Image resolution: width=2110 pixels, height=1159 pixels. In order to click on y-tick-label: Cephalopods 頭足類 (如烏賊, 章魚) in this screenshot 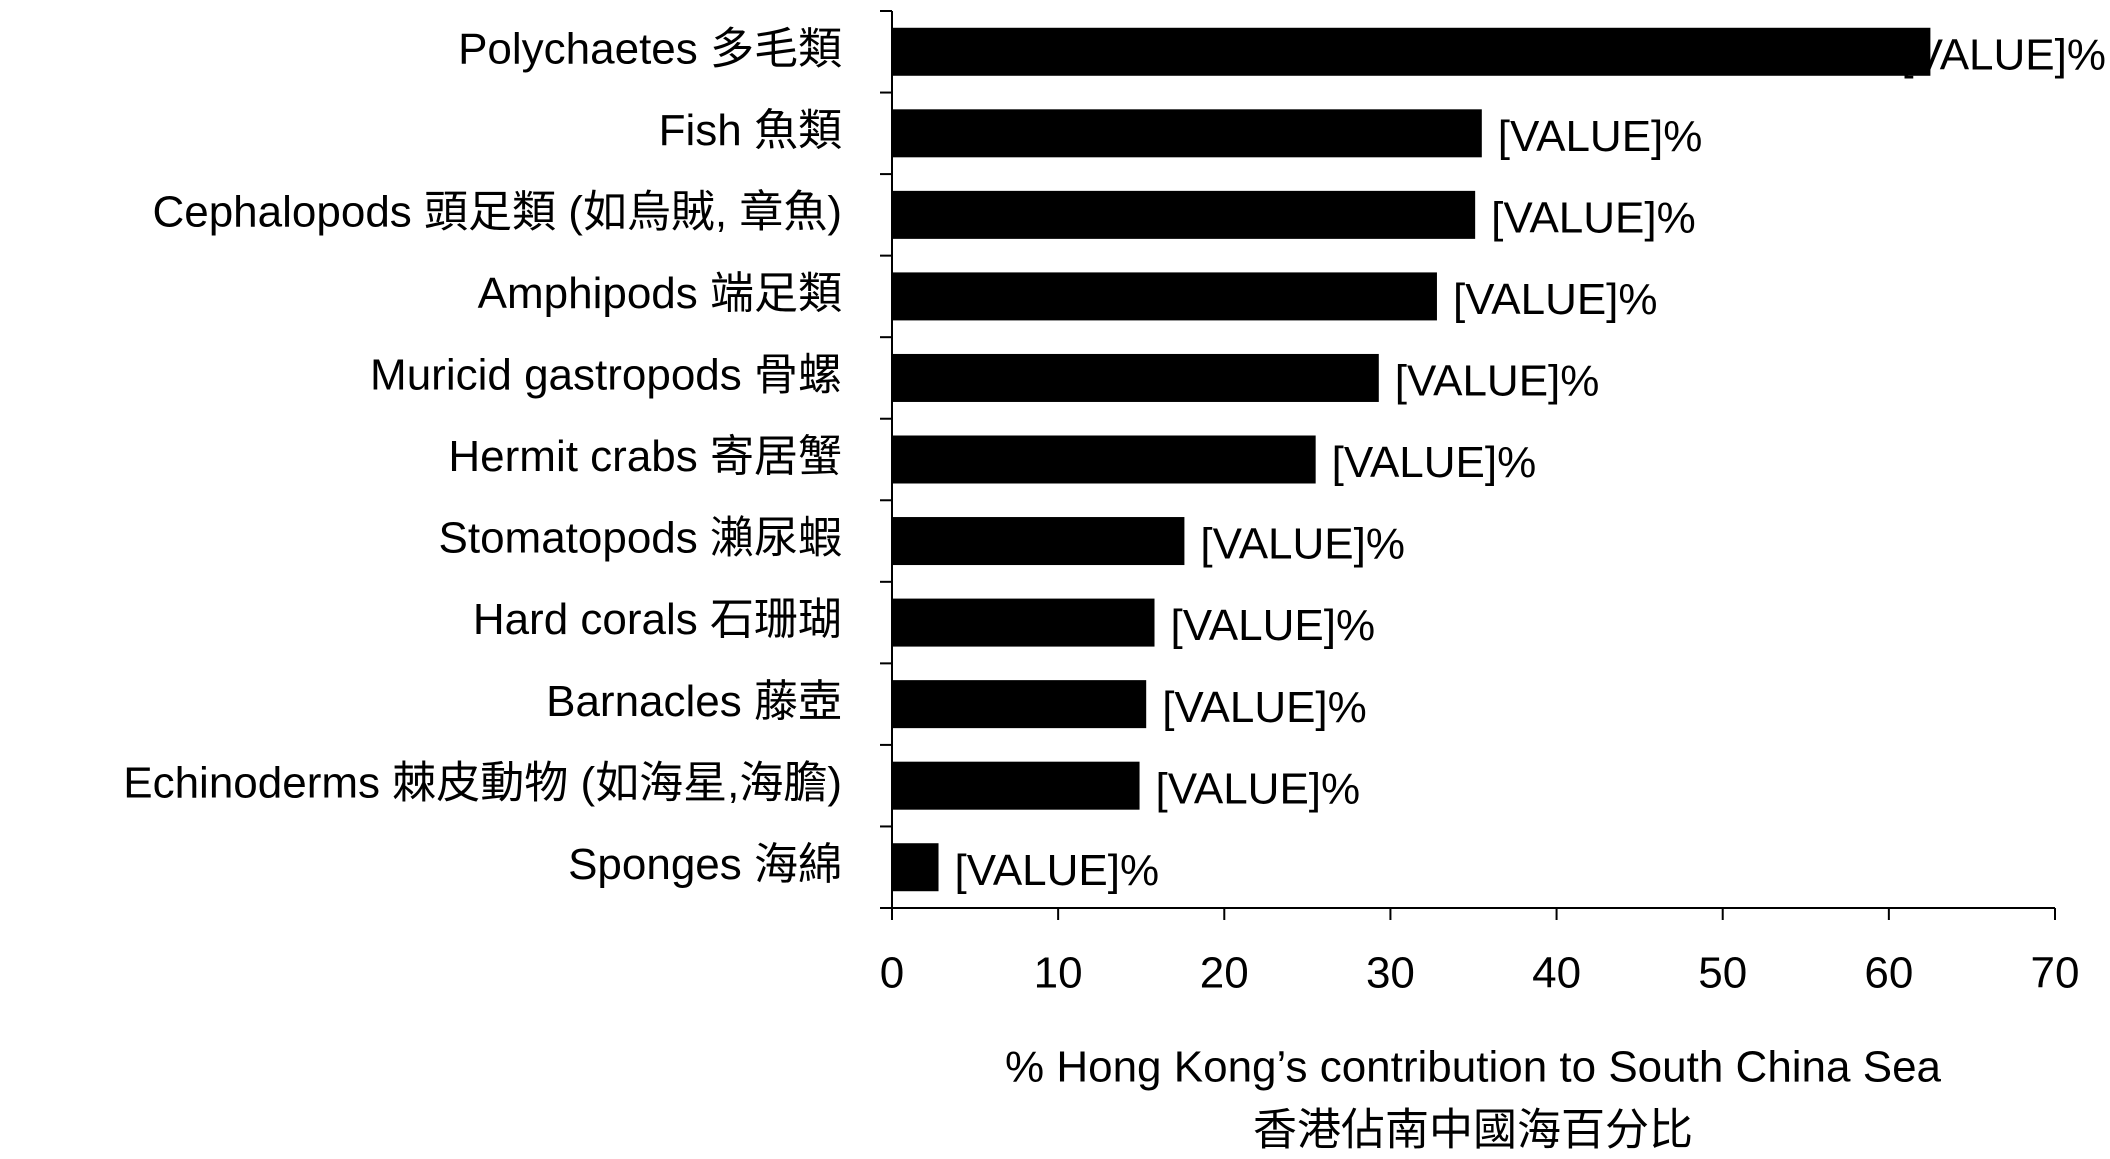, I will do `click(497, 211)`.